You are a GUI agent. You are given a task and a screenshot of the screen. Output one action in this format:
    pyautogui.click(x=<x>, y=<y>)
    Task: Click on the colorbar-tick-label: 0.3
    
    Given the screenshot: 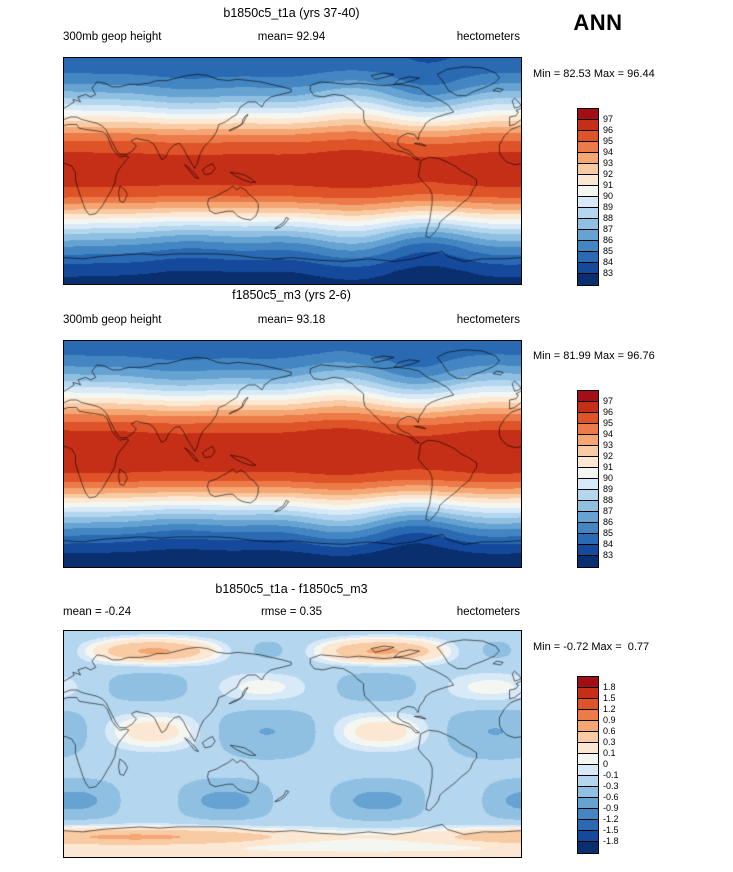 What is the action you would take?
    pyautogui.click(x=609, y=742)
    